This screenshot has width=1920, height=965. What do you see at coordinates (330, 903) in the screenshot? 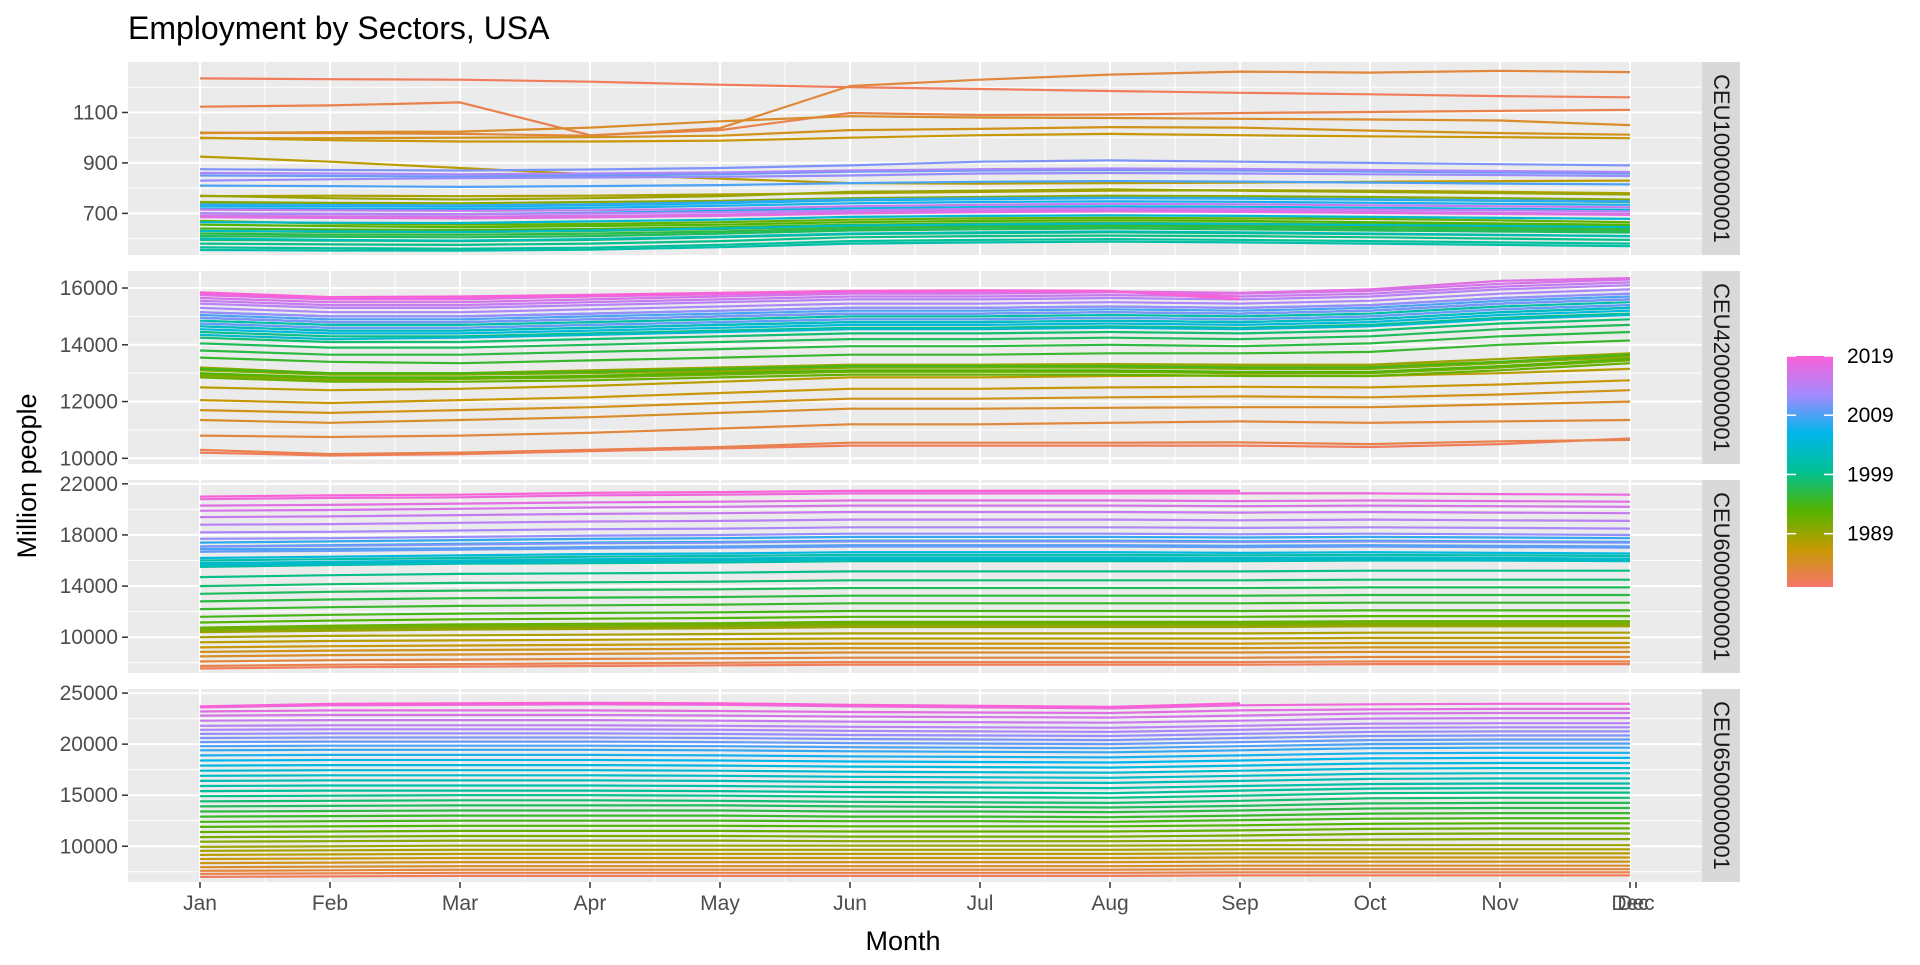
I see `x-tick-label: Feb` at bounding box center [330, 903].